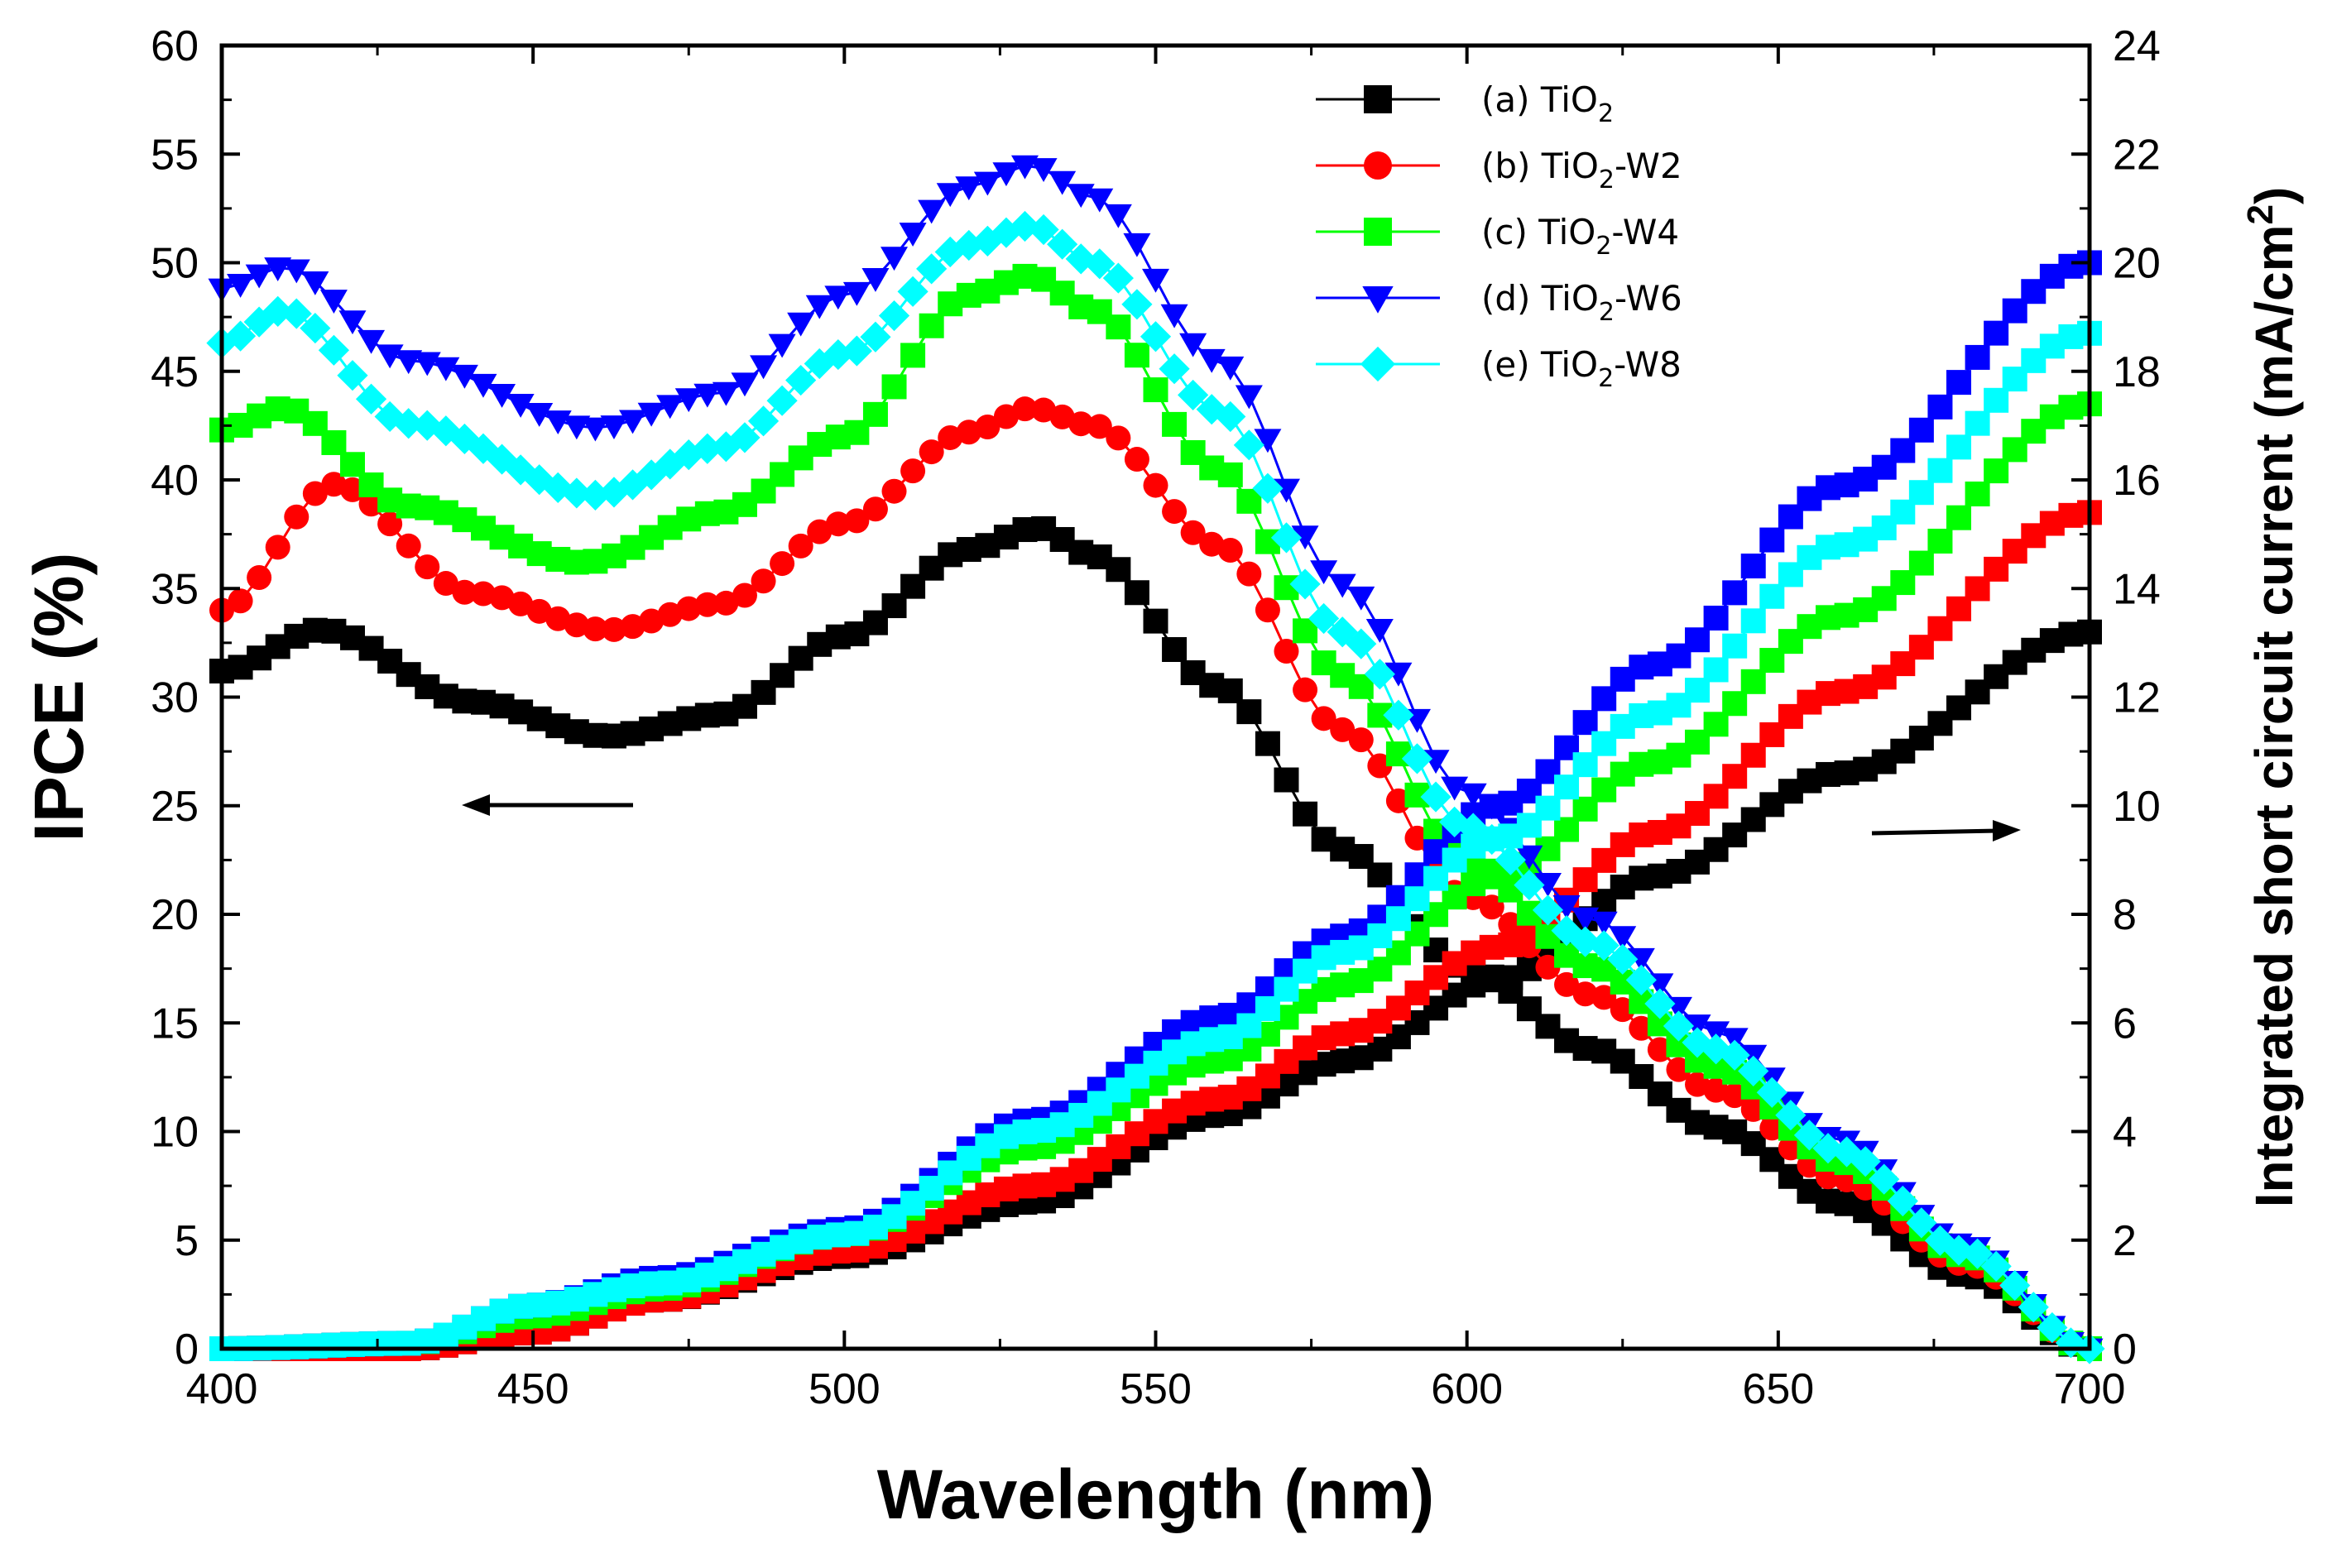 This screenshot has width=2332, height=1568. Describe the element at coordinates (1648, 365) in the screenshot. I see `legend-label-suffix: -W8` at that location.